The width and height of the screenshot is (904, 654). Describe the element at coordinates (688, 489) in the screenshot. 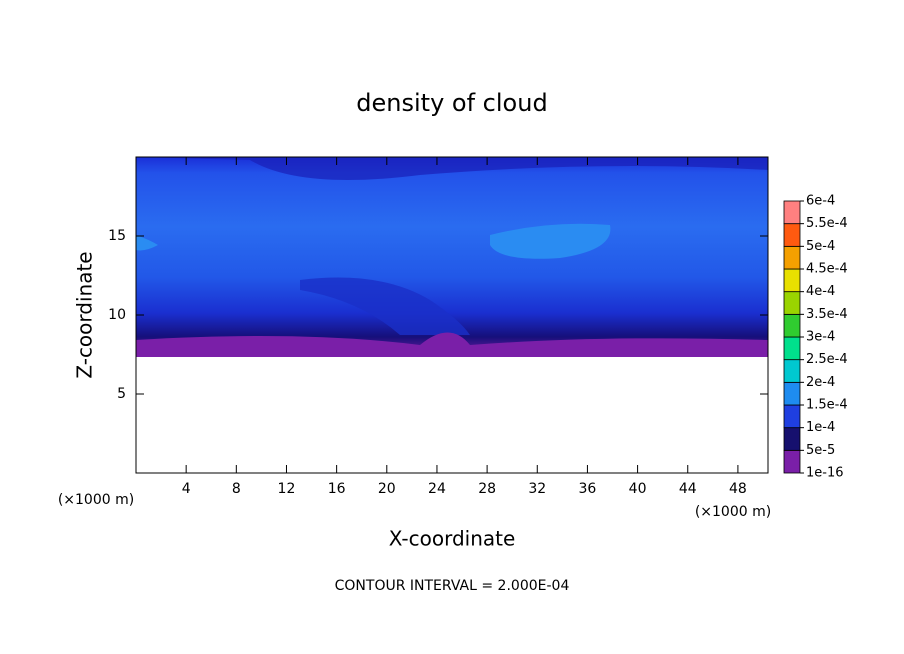

I see `x-tick-label: 44` at that location.